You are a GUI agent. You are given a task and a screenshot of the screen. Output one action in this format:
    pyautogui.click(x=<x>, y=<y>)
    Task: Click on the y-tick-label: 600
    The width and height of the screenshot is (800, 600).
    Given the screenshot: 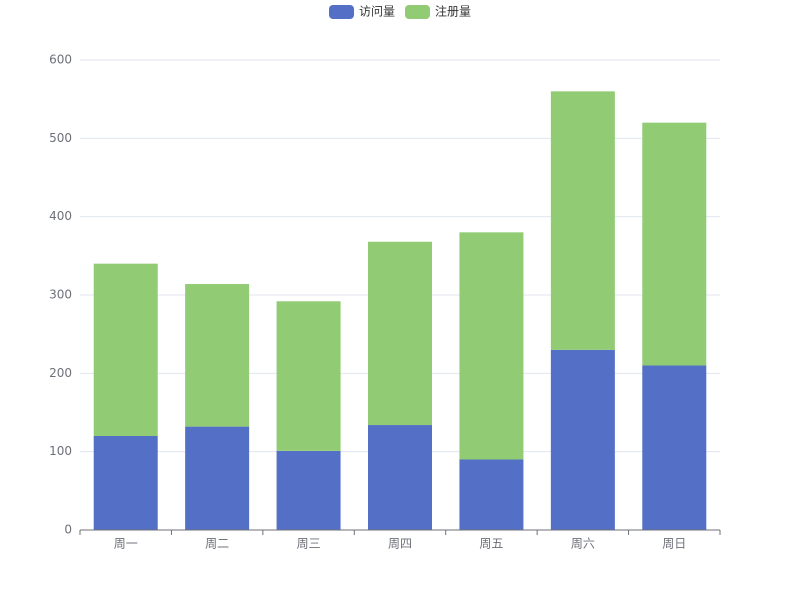 What is the action you would take?
    pyautogui.click(x=60, y=60)
    